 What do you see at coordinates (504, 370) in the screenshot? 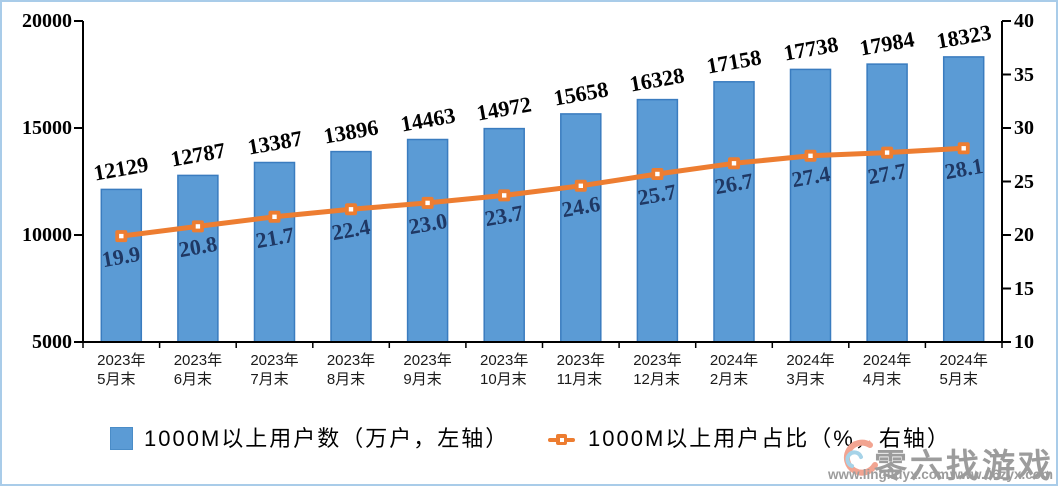
I see `x-category-label: 2023年 10月末` at bounding box center [504, 370].